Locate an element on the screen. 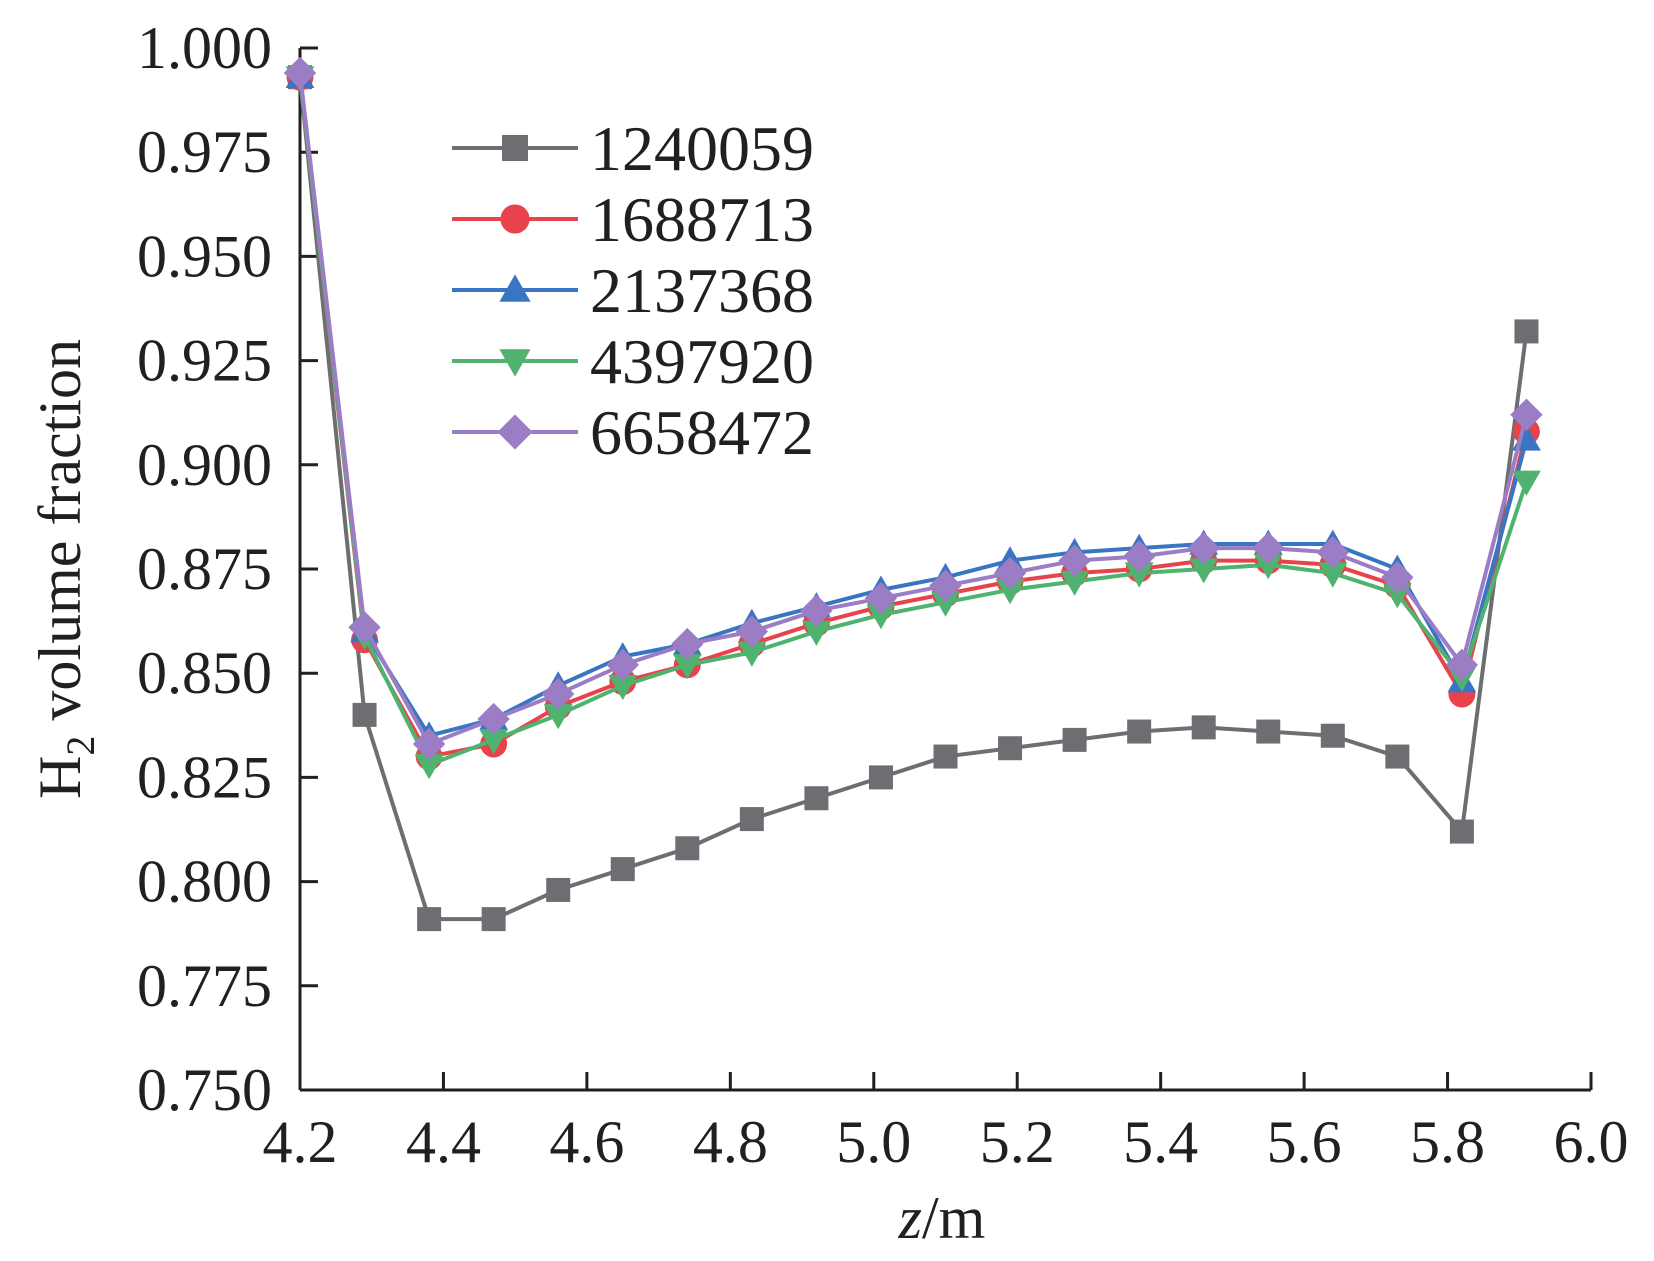 The image size is (1654, 1261). y-axis-title: H2 volume fraction is located at coordinates (65, 569).